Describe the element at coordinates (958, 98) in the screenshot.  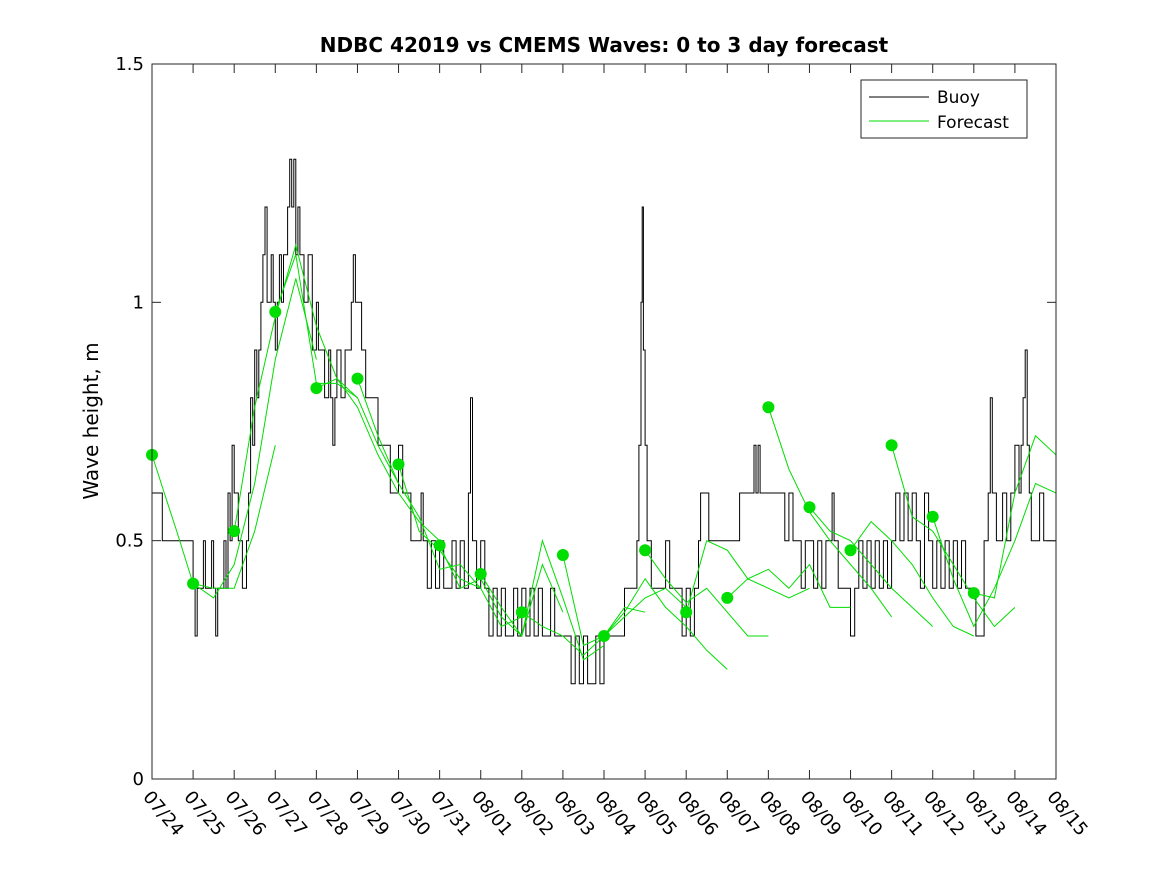
I see `legend-label-buoy: Buoy` at that location.